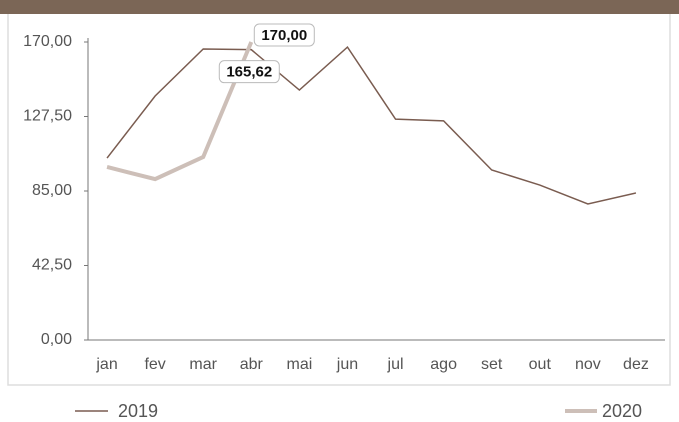 This screenshot has width=679, height=422. I want to click on x-tick-label: ago, so click(443, 364).